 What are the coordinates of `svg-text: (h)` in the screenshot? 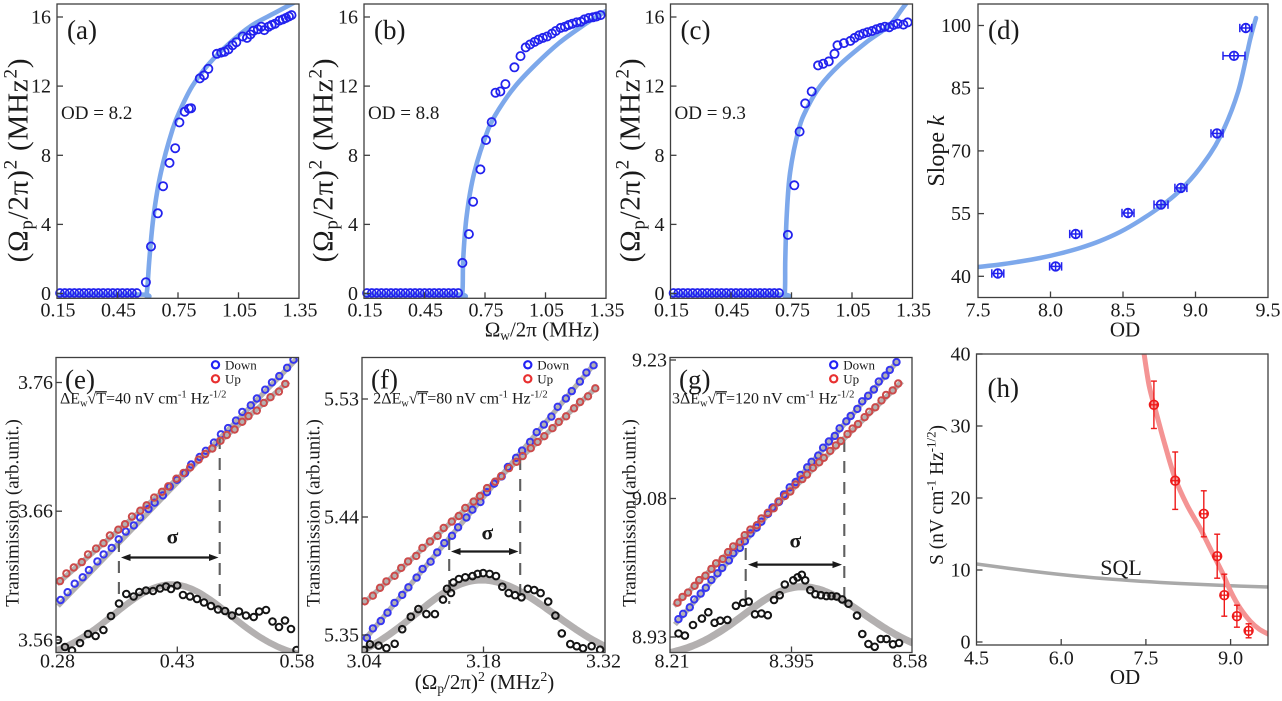 It's located at (1003, 388).